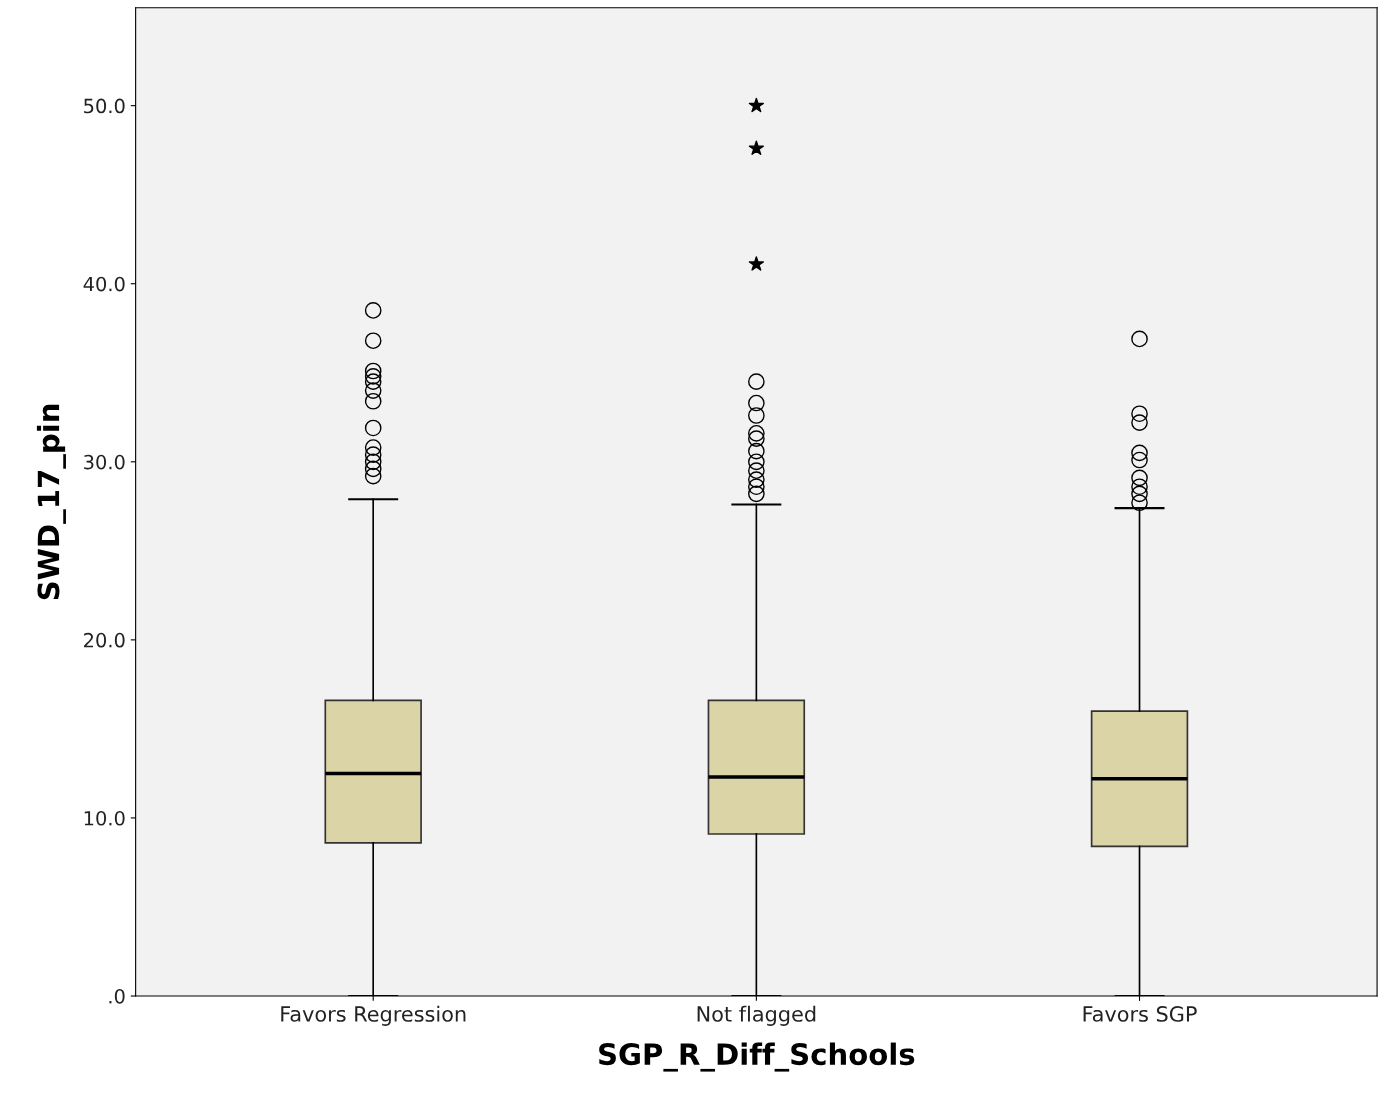  What do you see at coordinates (104, 284) in the screenshot?
I see `y-tick-label: 40.0` at bounding box center [104, 284].